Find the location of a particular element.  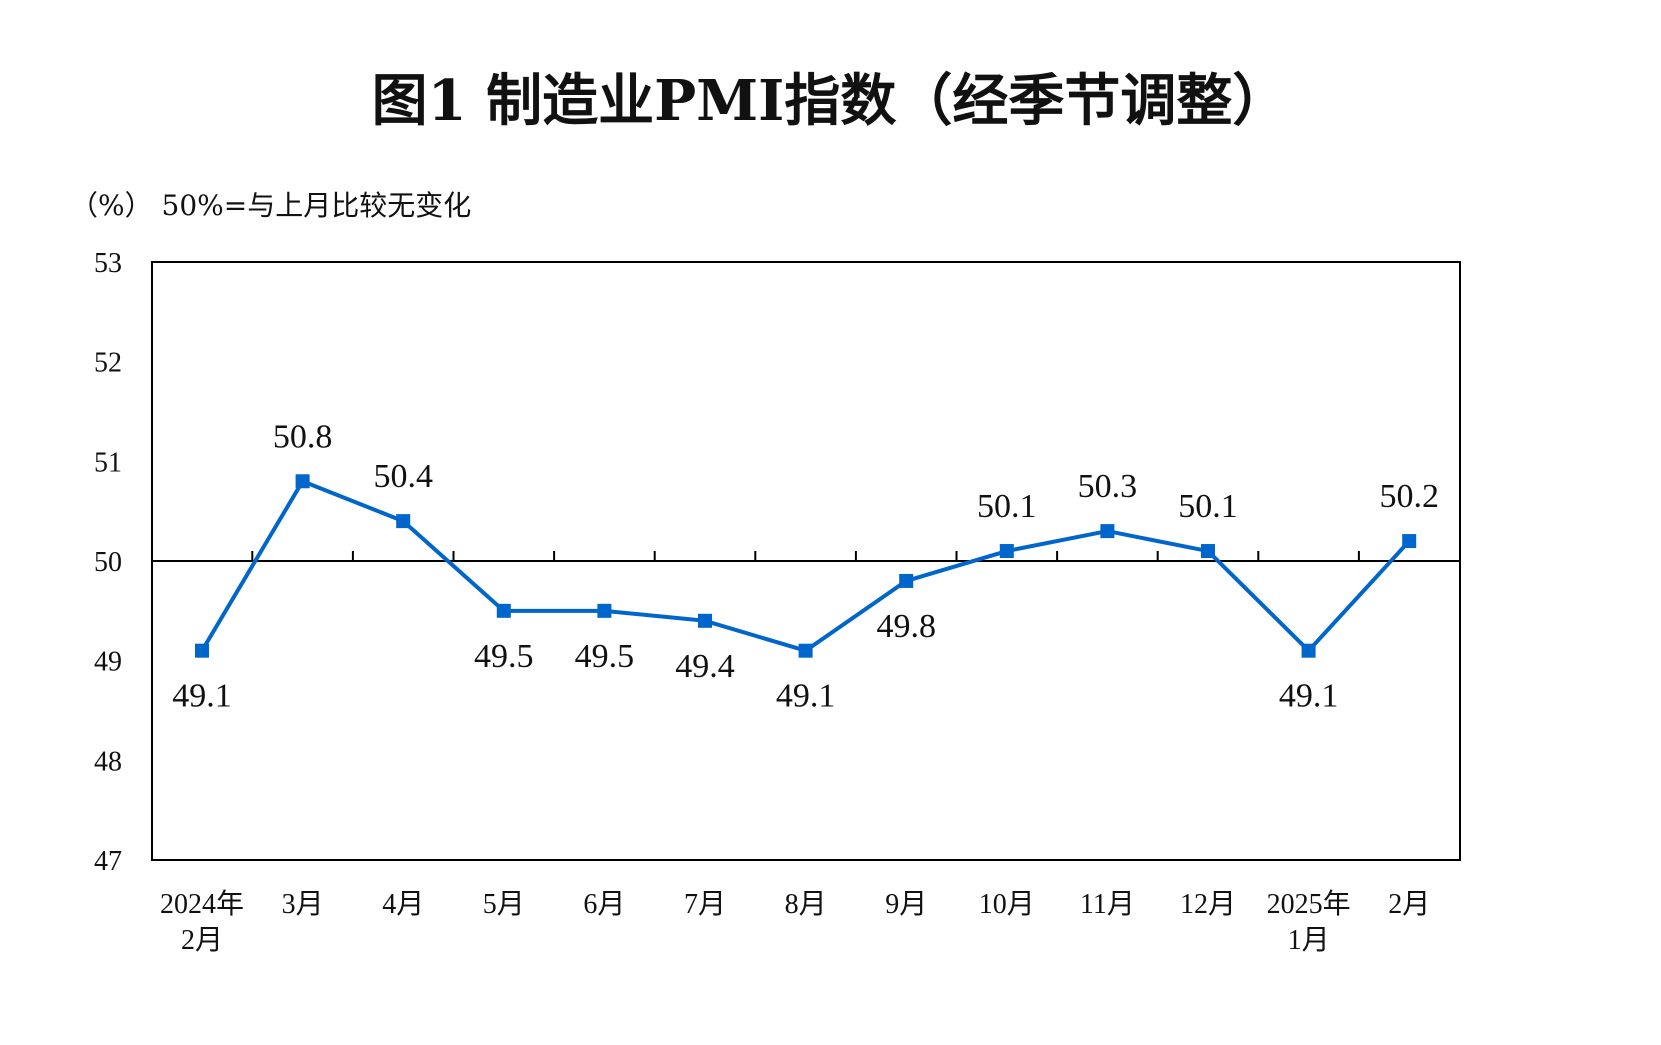

unit-note: （%） 50%=与上月比较无变化 is located at coordinates (270, 205).